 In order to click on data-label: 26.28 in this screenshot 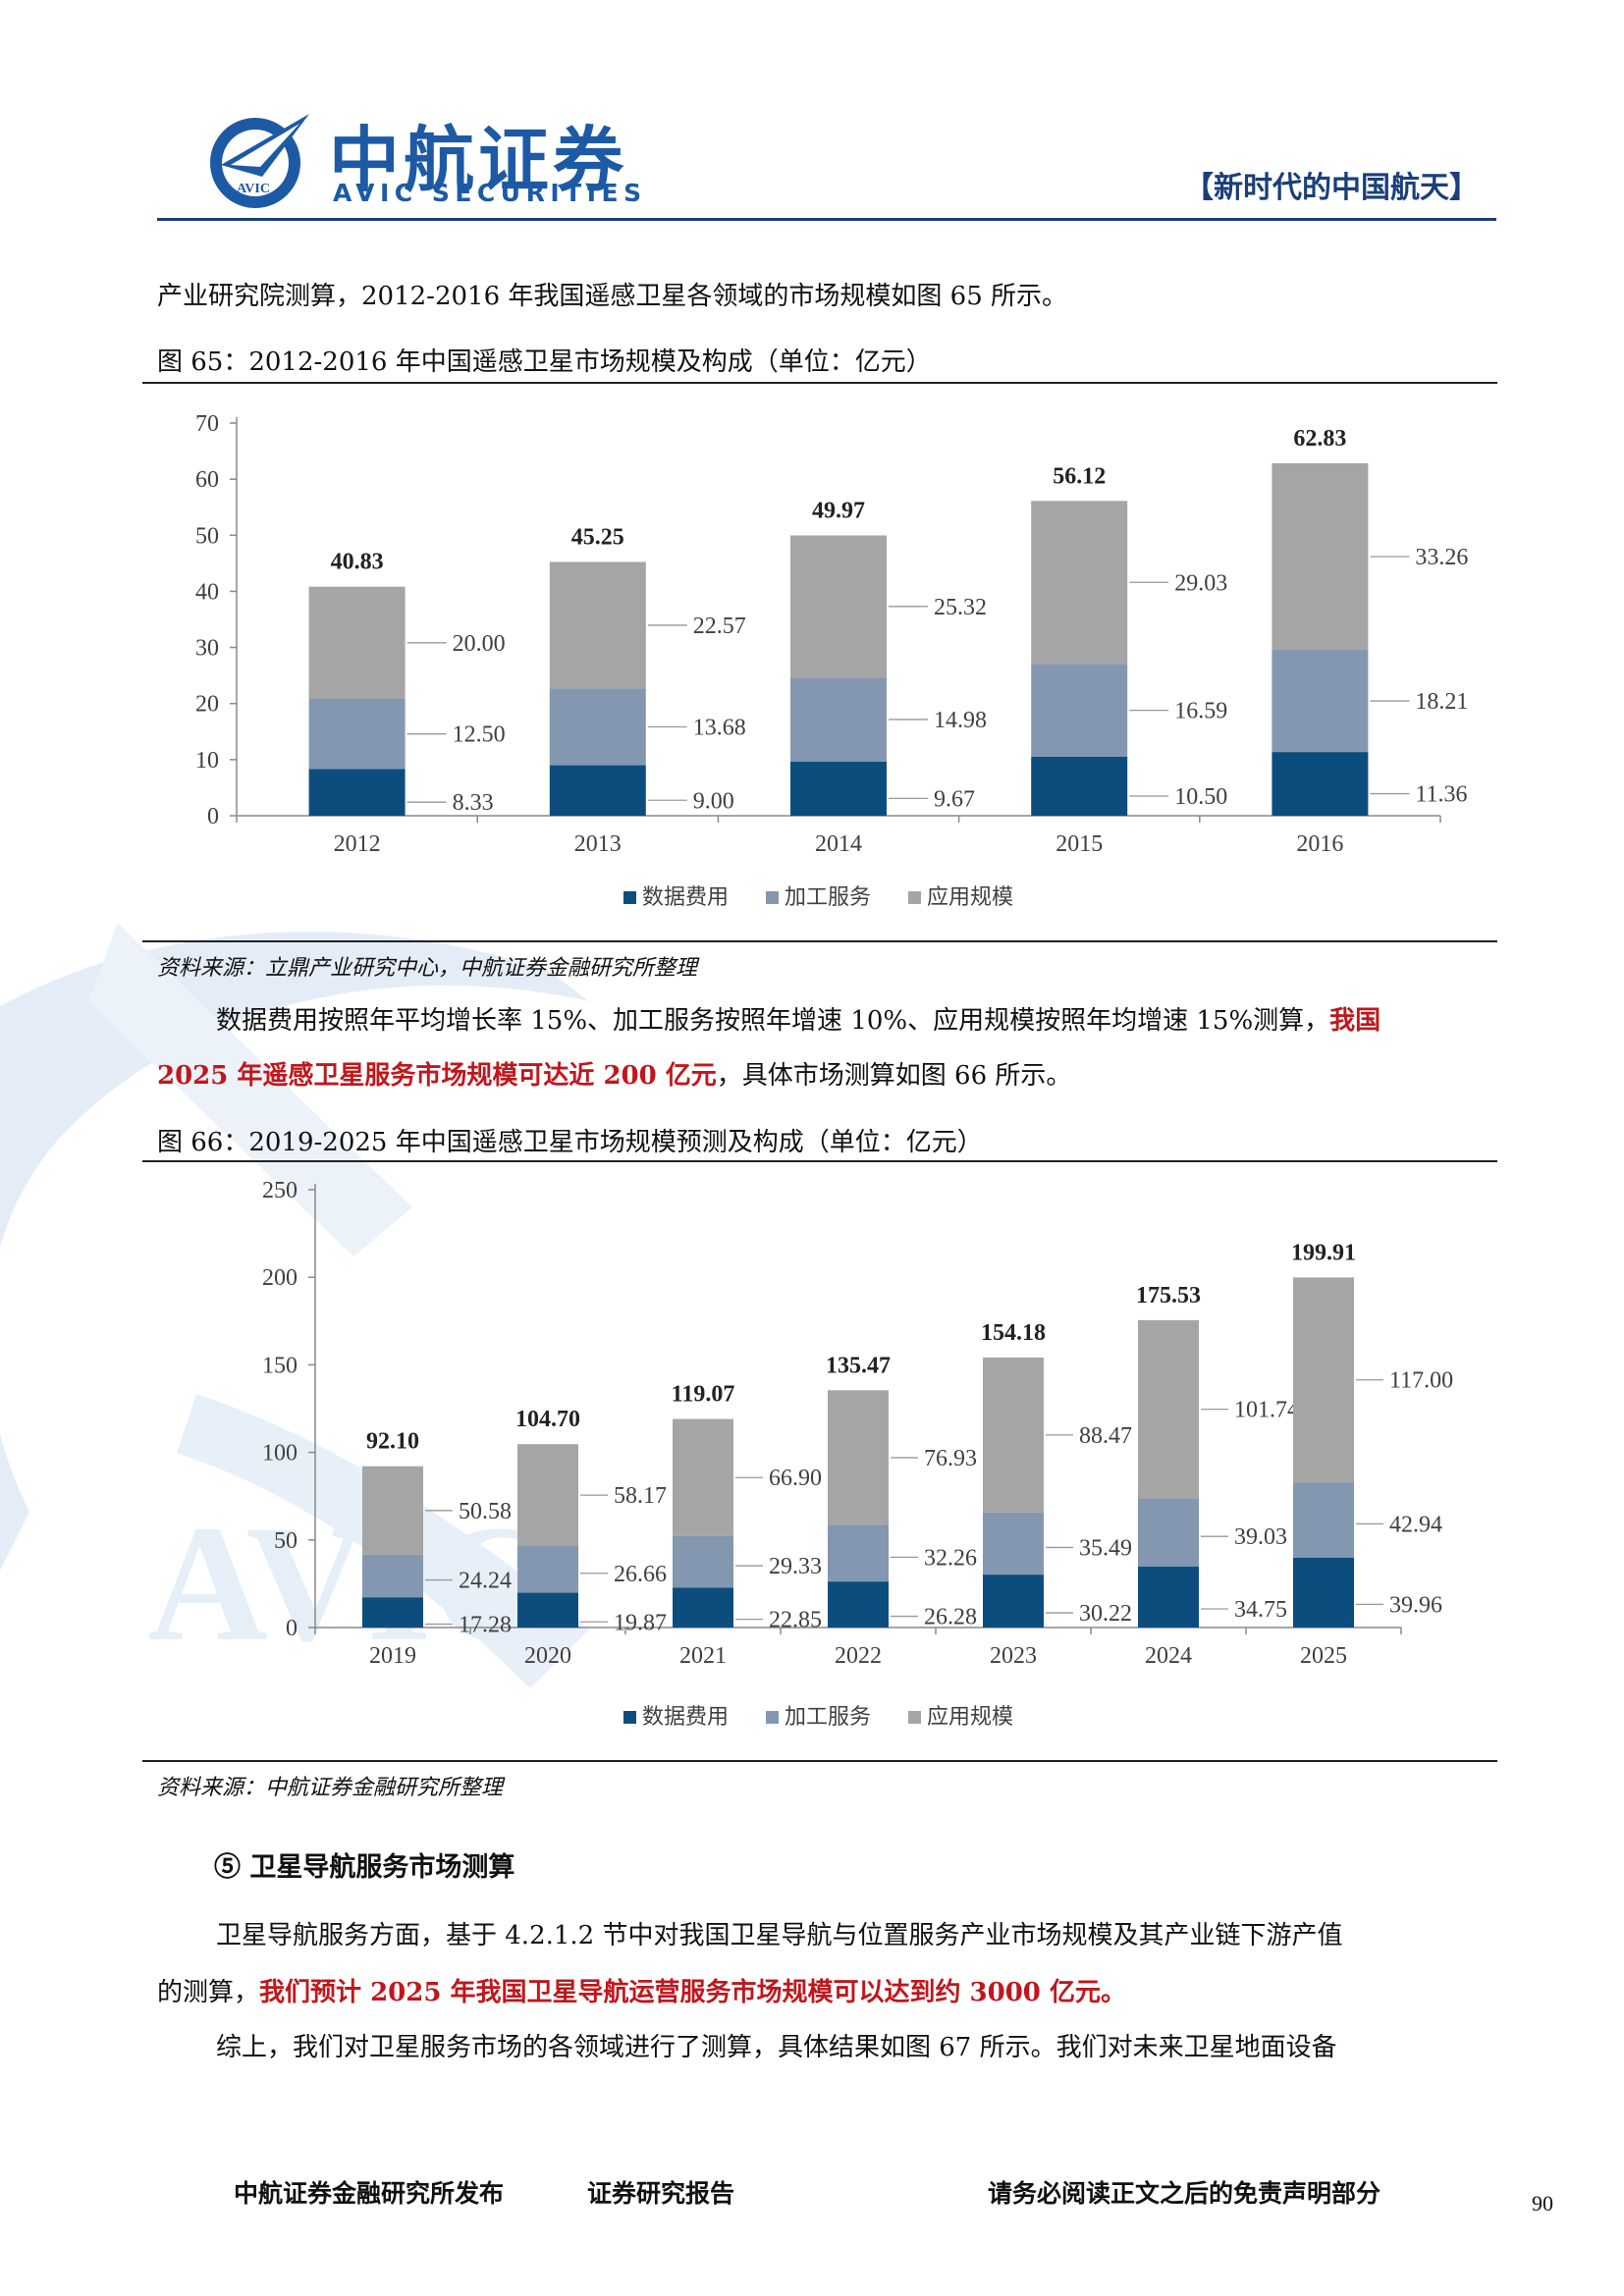, I will do `click(950, 1617)`.